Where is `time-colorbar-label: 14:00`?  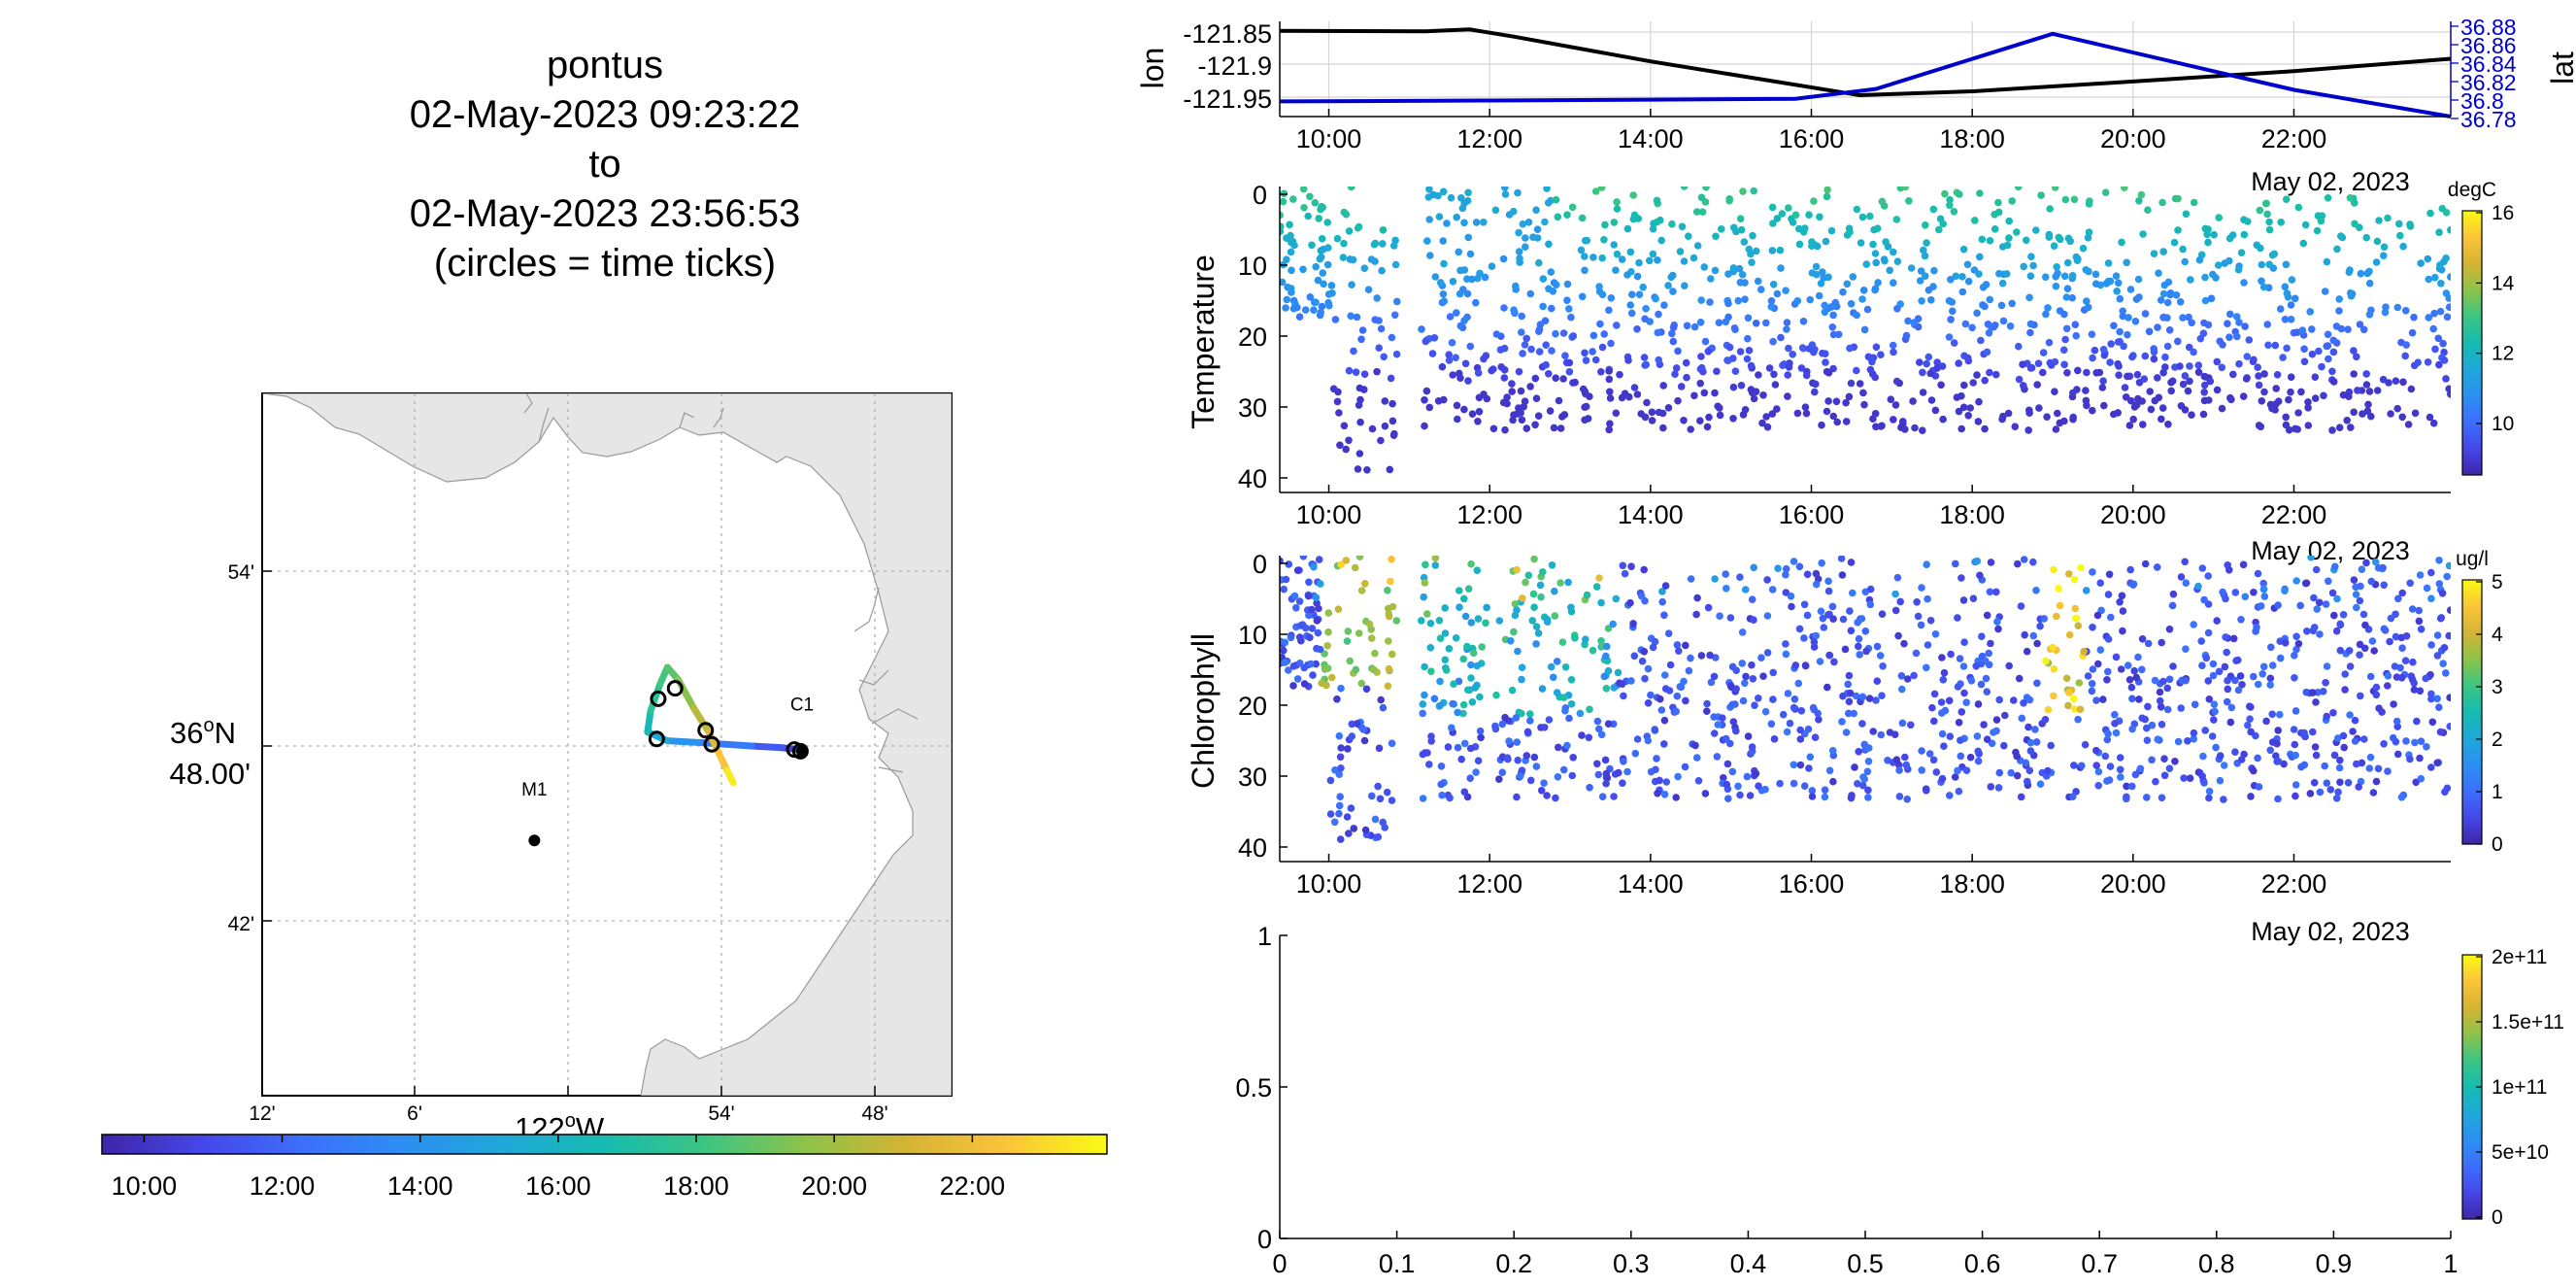 time-colorbar-label: 14:00 is located at coordinates (420, 1186).